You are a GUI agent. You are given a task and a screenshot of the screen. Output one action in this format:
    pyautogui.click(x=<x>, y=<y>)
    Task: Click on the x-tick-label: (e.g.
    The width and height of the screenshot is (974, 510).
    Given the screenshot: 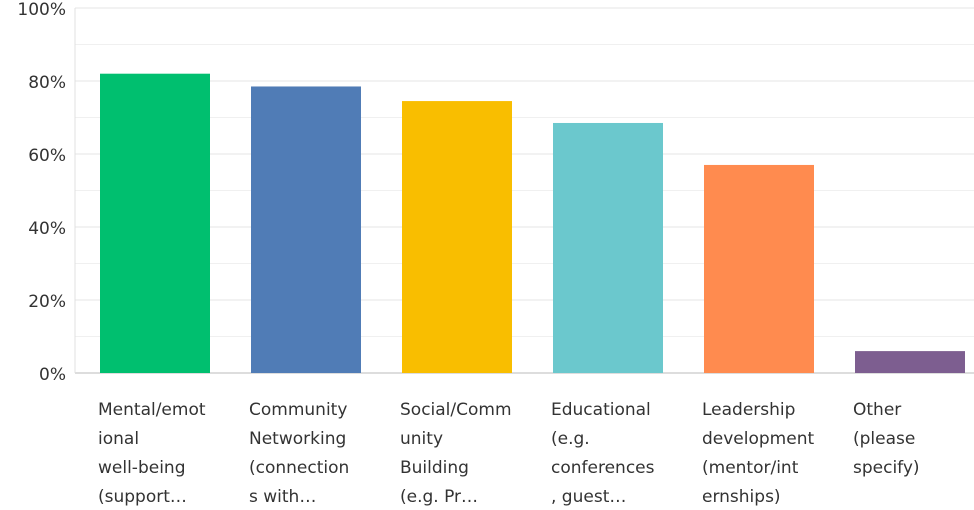 What is the action you would take?
    pyautogui.click(x=570, y=439)
    